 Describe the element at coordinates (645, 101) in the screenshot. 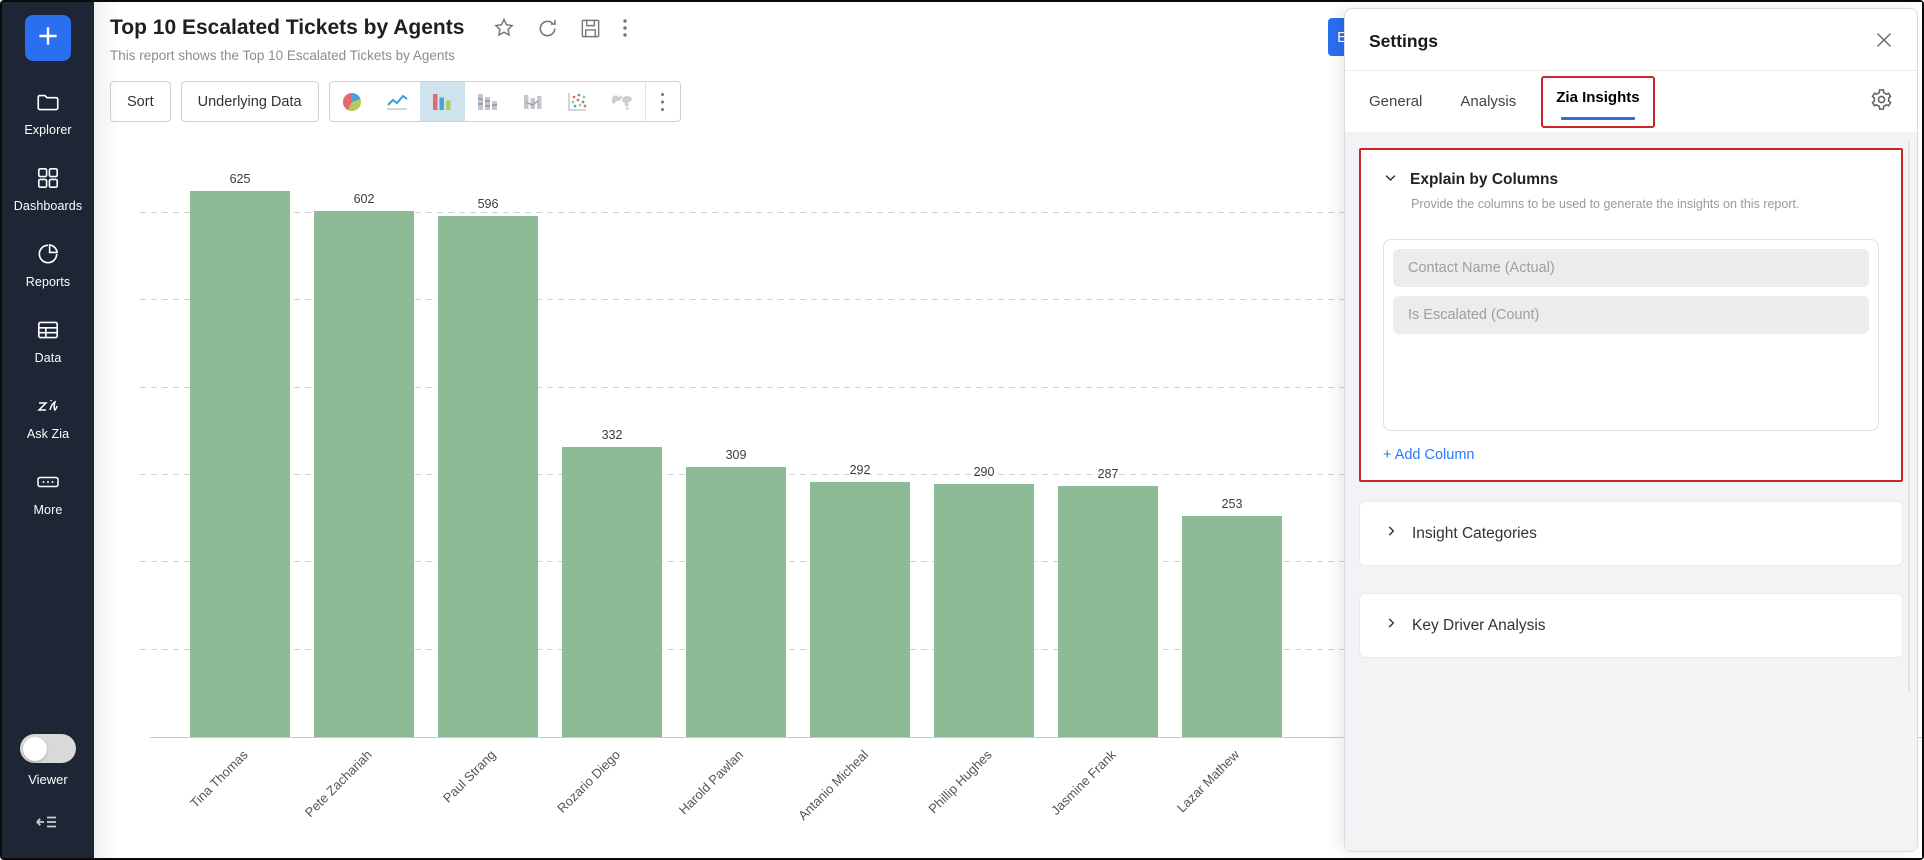

I see `toolbar-separator` at that location.